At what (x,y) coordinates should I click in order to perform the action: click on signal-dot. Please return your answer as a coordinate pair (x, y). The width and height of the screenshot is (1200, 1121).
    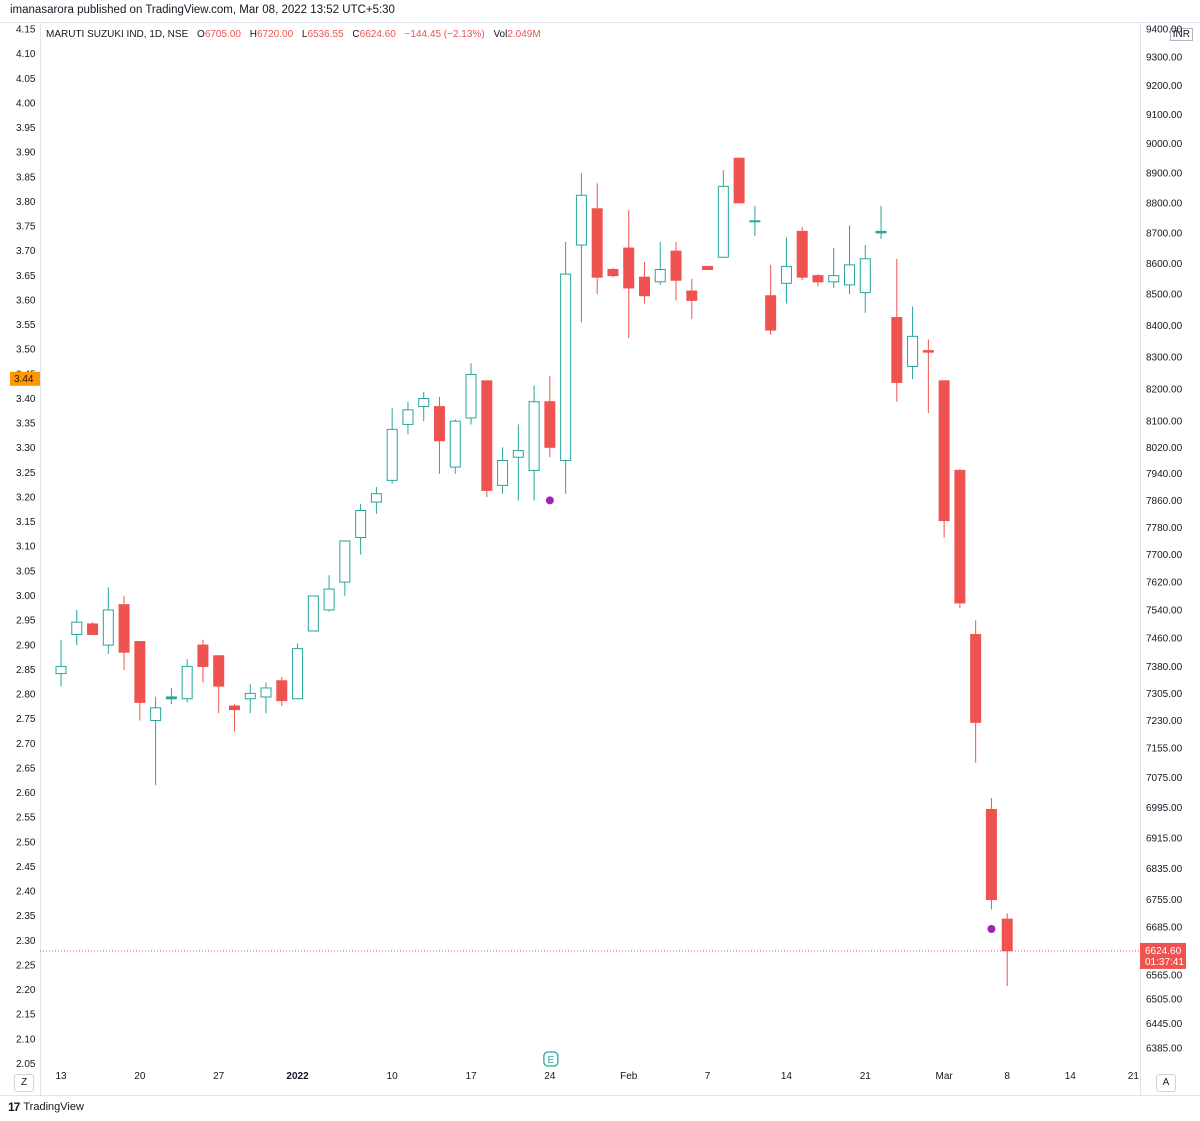
    Looking at the image, I should click on (549, 500).